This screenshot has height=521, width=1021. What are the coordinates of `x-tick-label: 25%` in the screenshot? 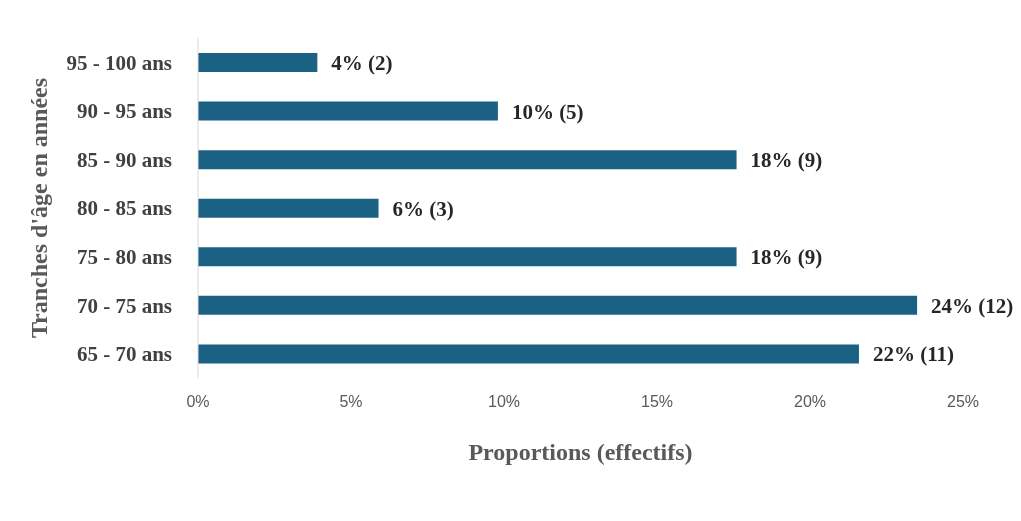 It's located at (963, 402).